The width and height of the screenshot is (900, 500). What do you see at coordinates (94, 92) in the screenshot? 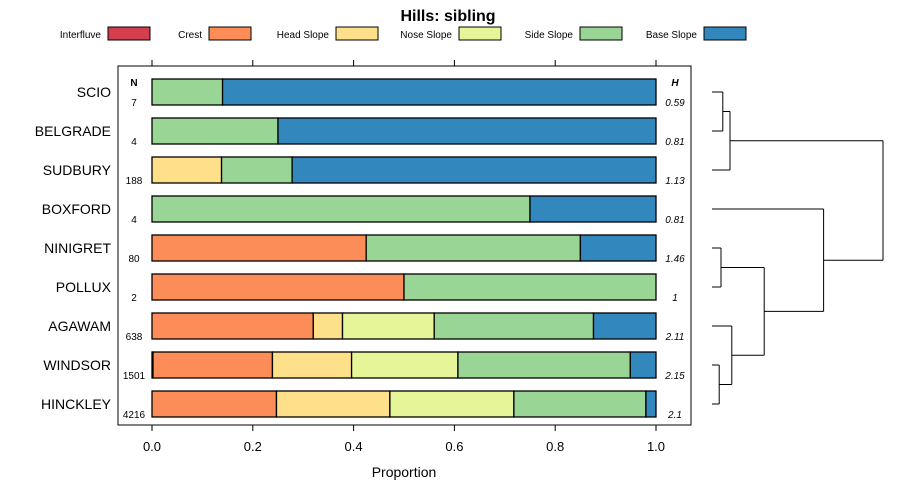
I see `row-label: SCIO` at bounding box center [94, 92].